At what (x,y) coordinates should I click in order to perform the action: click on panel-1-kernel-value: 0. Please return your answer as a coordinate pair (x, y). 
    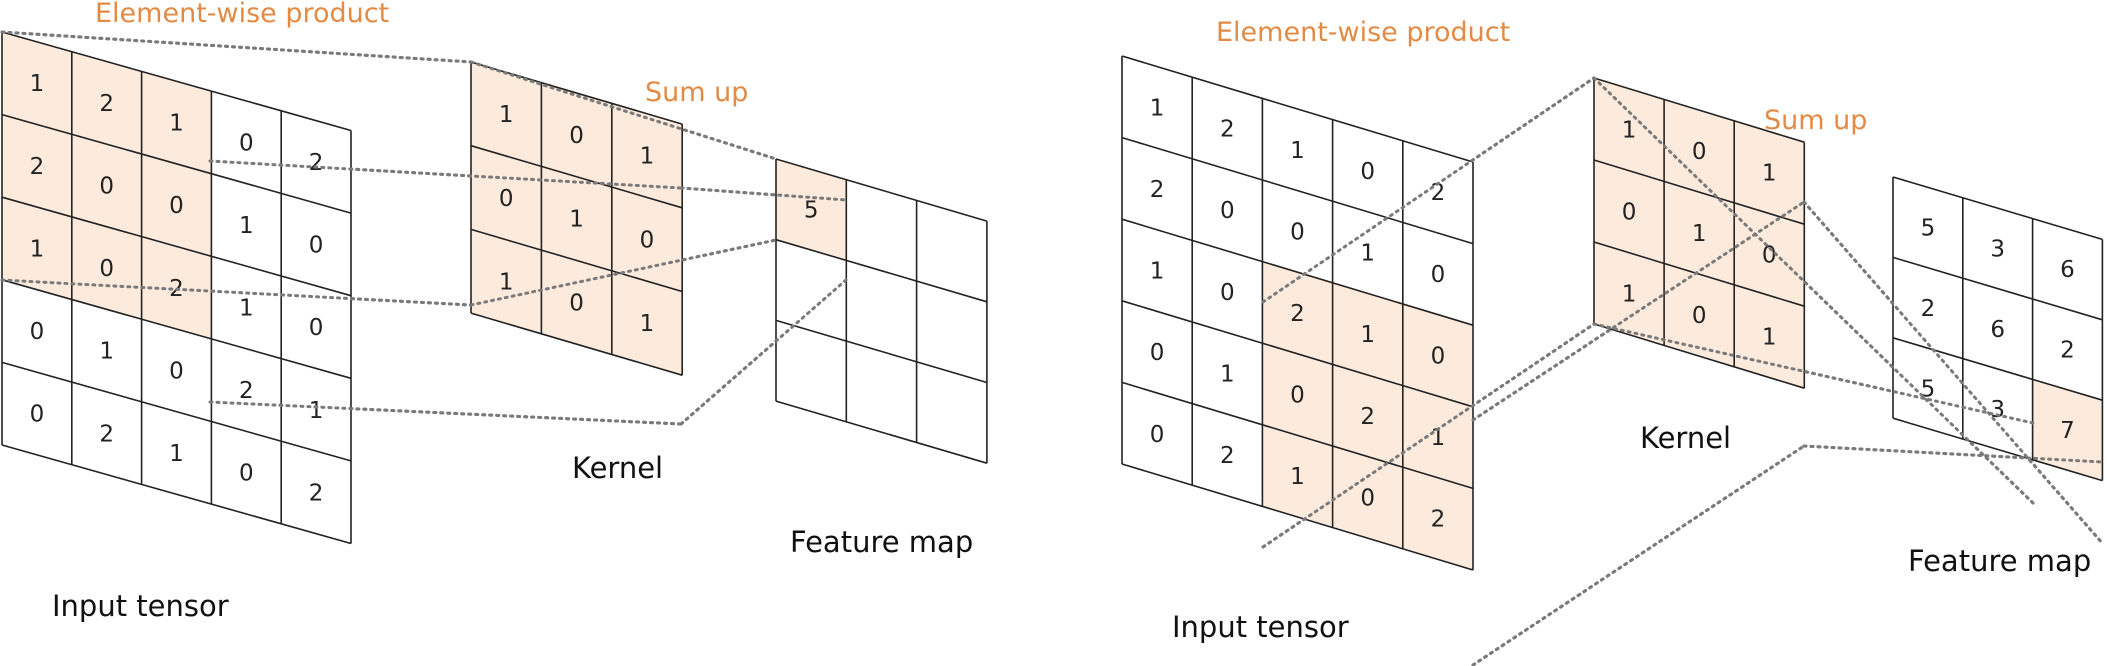
    Looking at the image, I should click on (576, 136).